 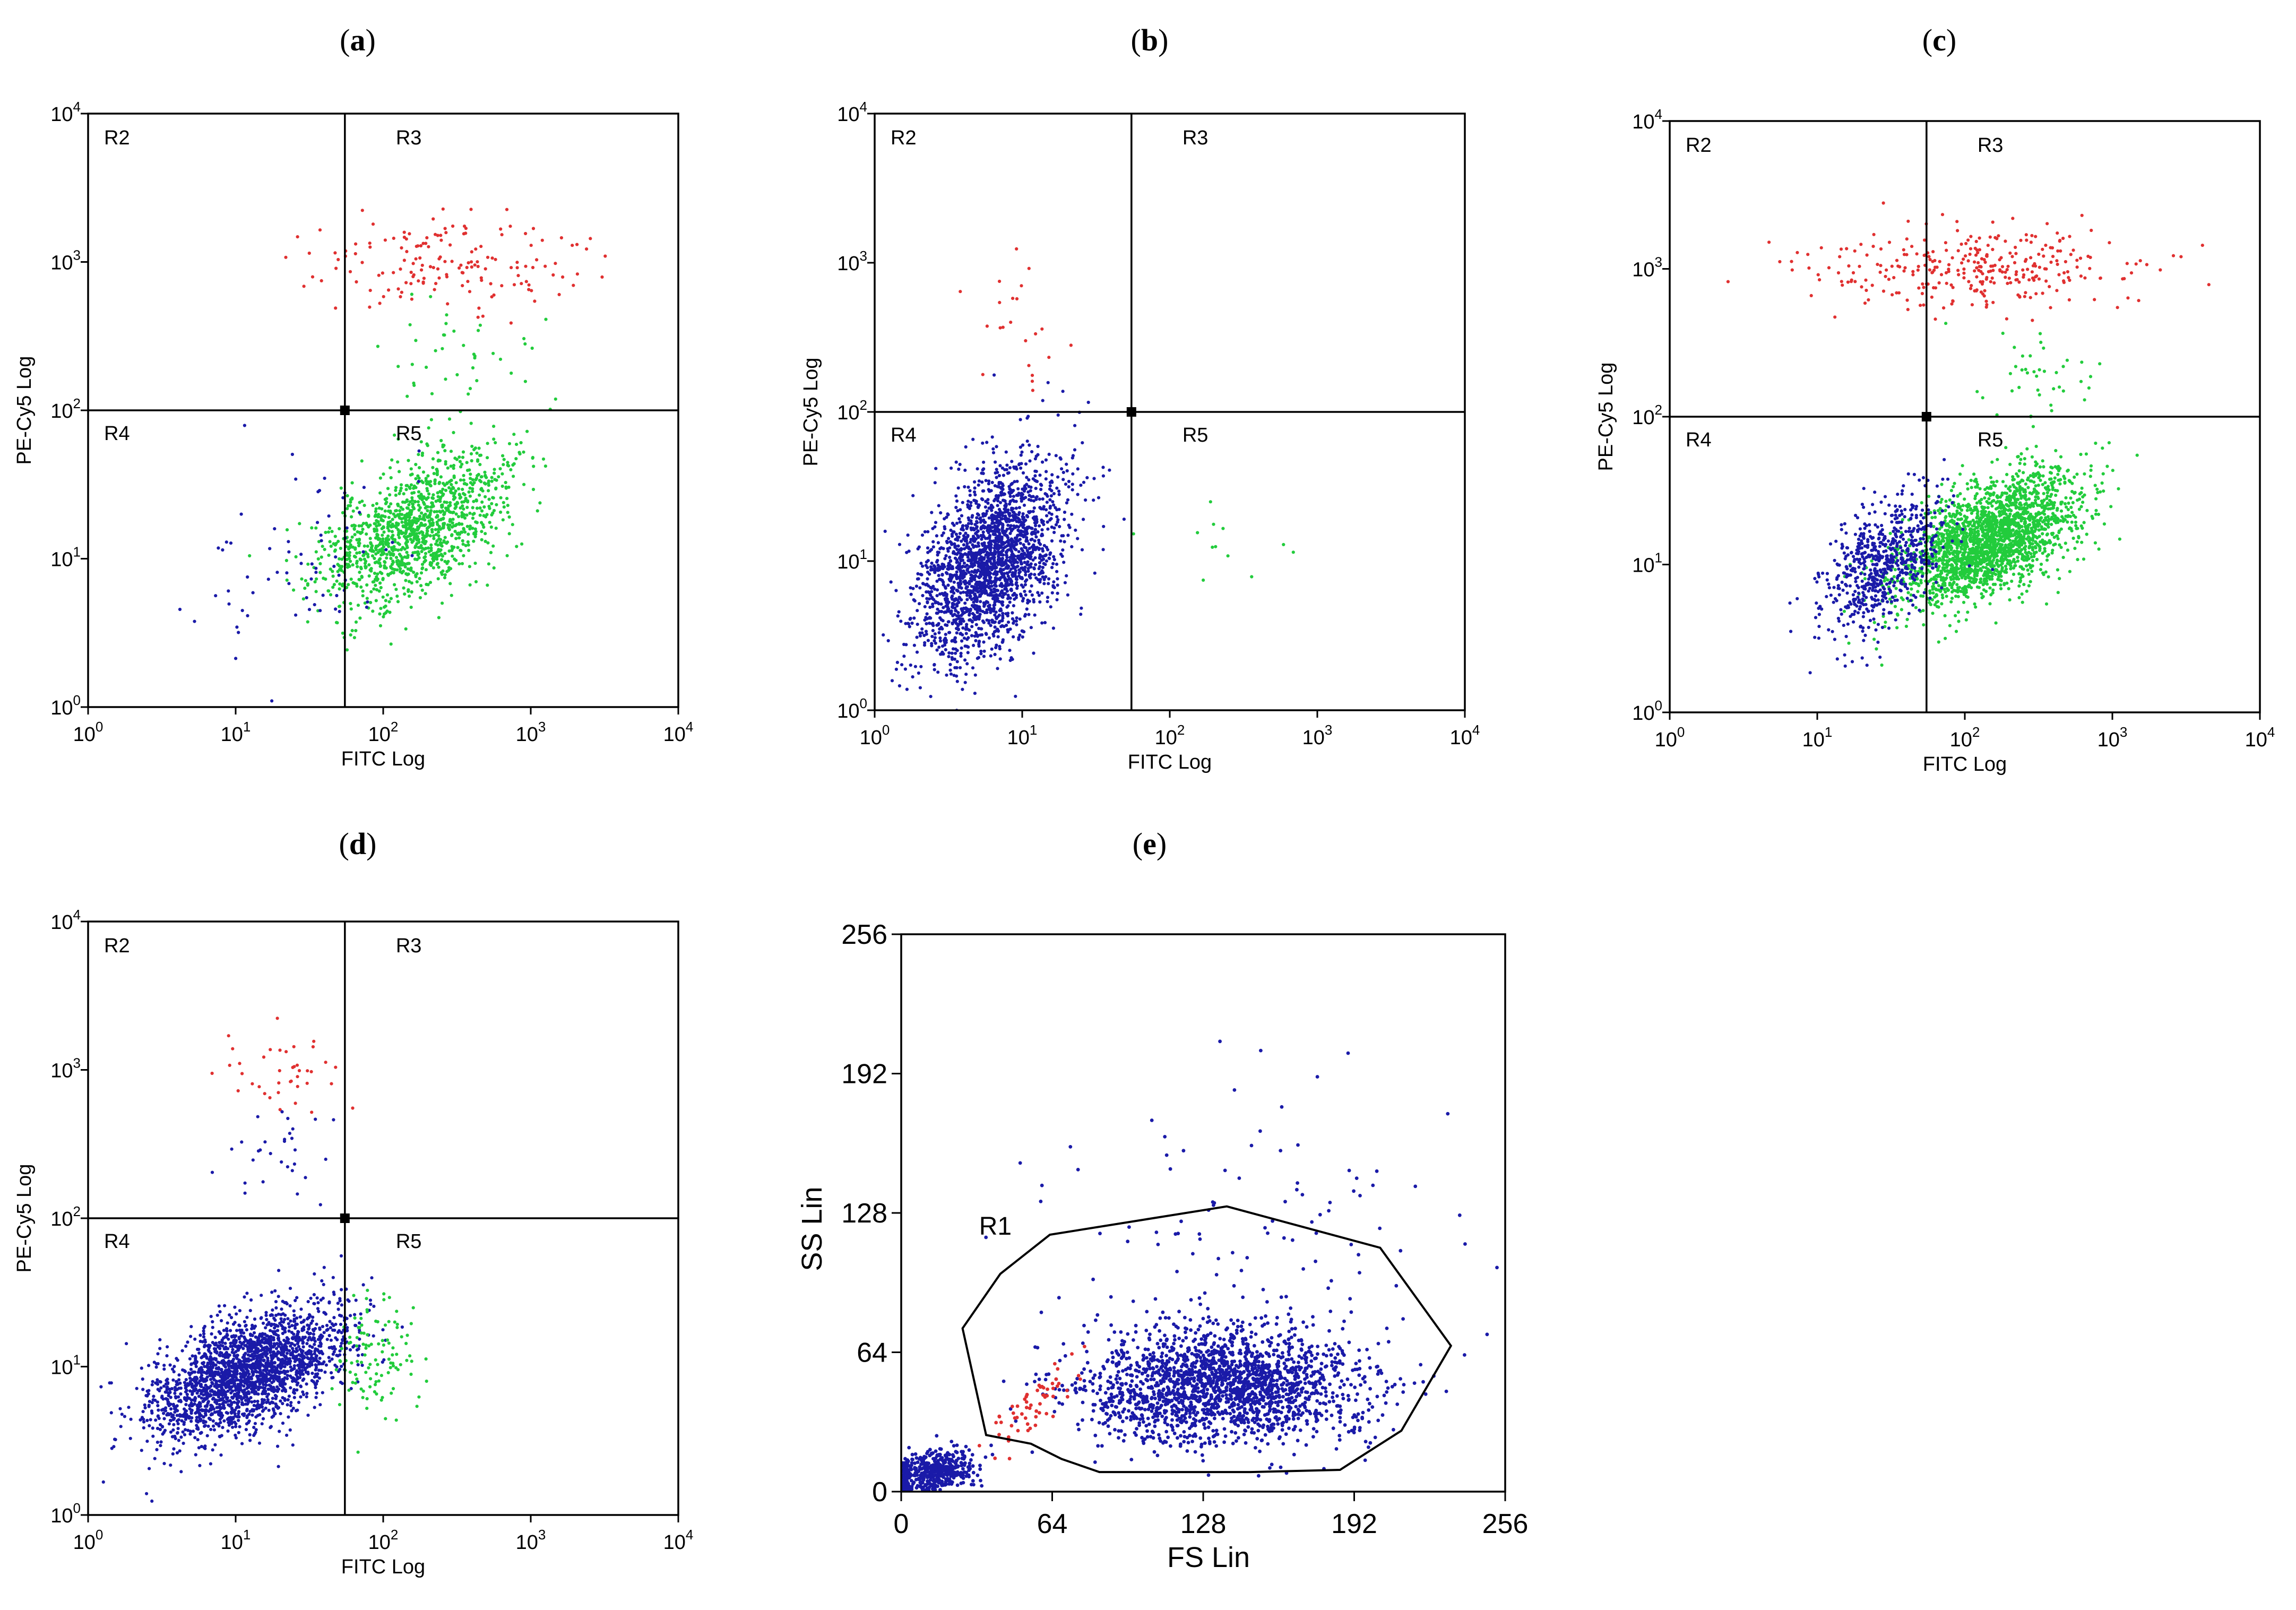 What do you see at coordinates (1195, 435) in the screenshot?
I see `region-label-r5: R5` at bounding box center [1195, 435].